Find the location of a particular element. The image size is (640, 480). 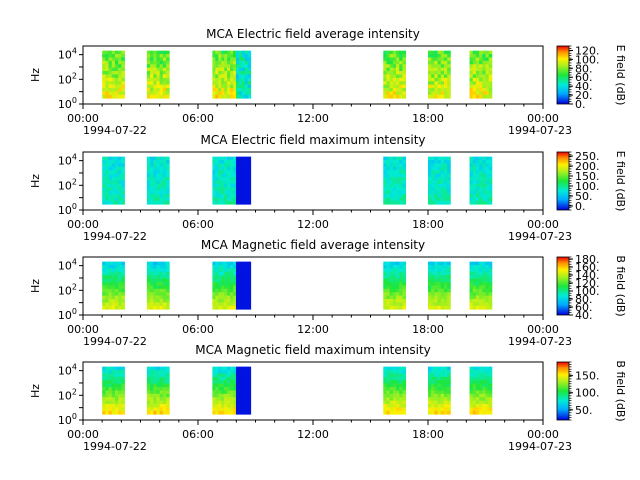

colorbar-tick-label: 20. is located at coordinates (584, 95).